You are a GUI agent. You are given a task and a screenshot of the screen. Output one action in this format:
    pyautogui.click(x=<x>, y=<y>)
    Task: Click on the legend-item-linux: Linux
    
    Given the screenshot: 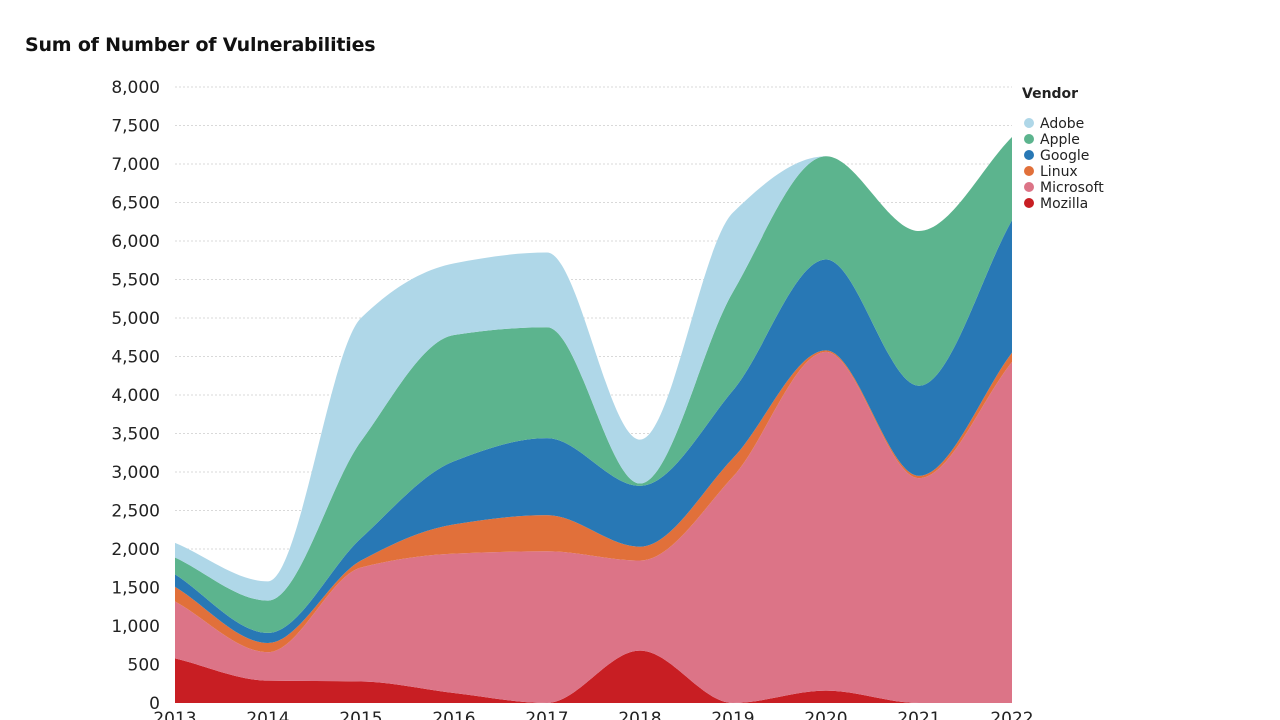 What is the action you would take?
    pyautogui.click(x=1051, y=172)
    